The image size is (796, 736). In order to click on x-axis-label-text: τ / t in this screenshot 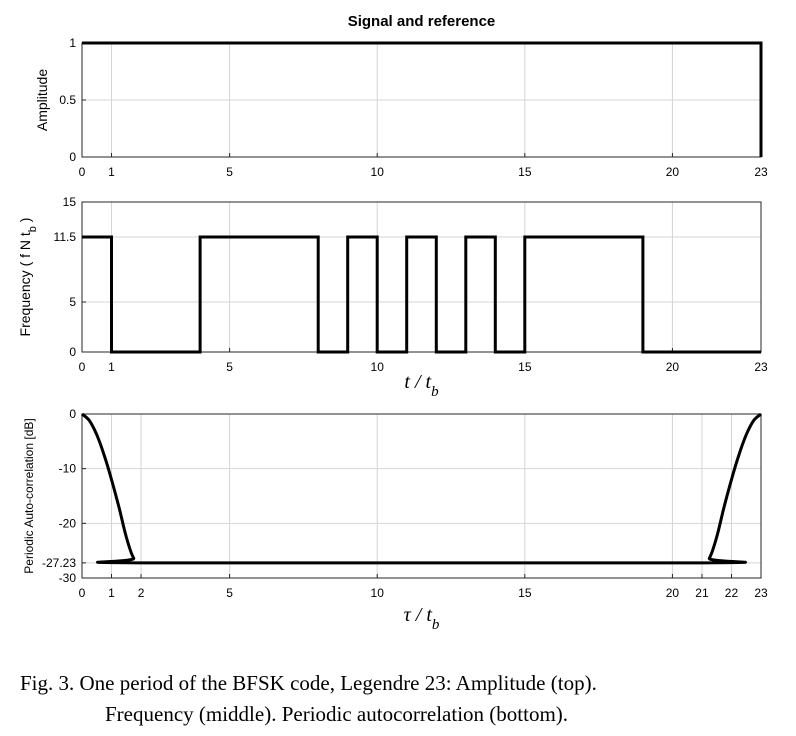, I will do `click(418, 615)`.